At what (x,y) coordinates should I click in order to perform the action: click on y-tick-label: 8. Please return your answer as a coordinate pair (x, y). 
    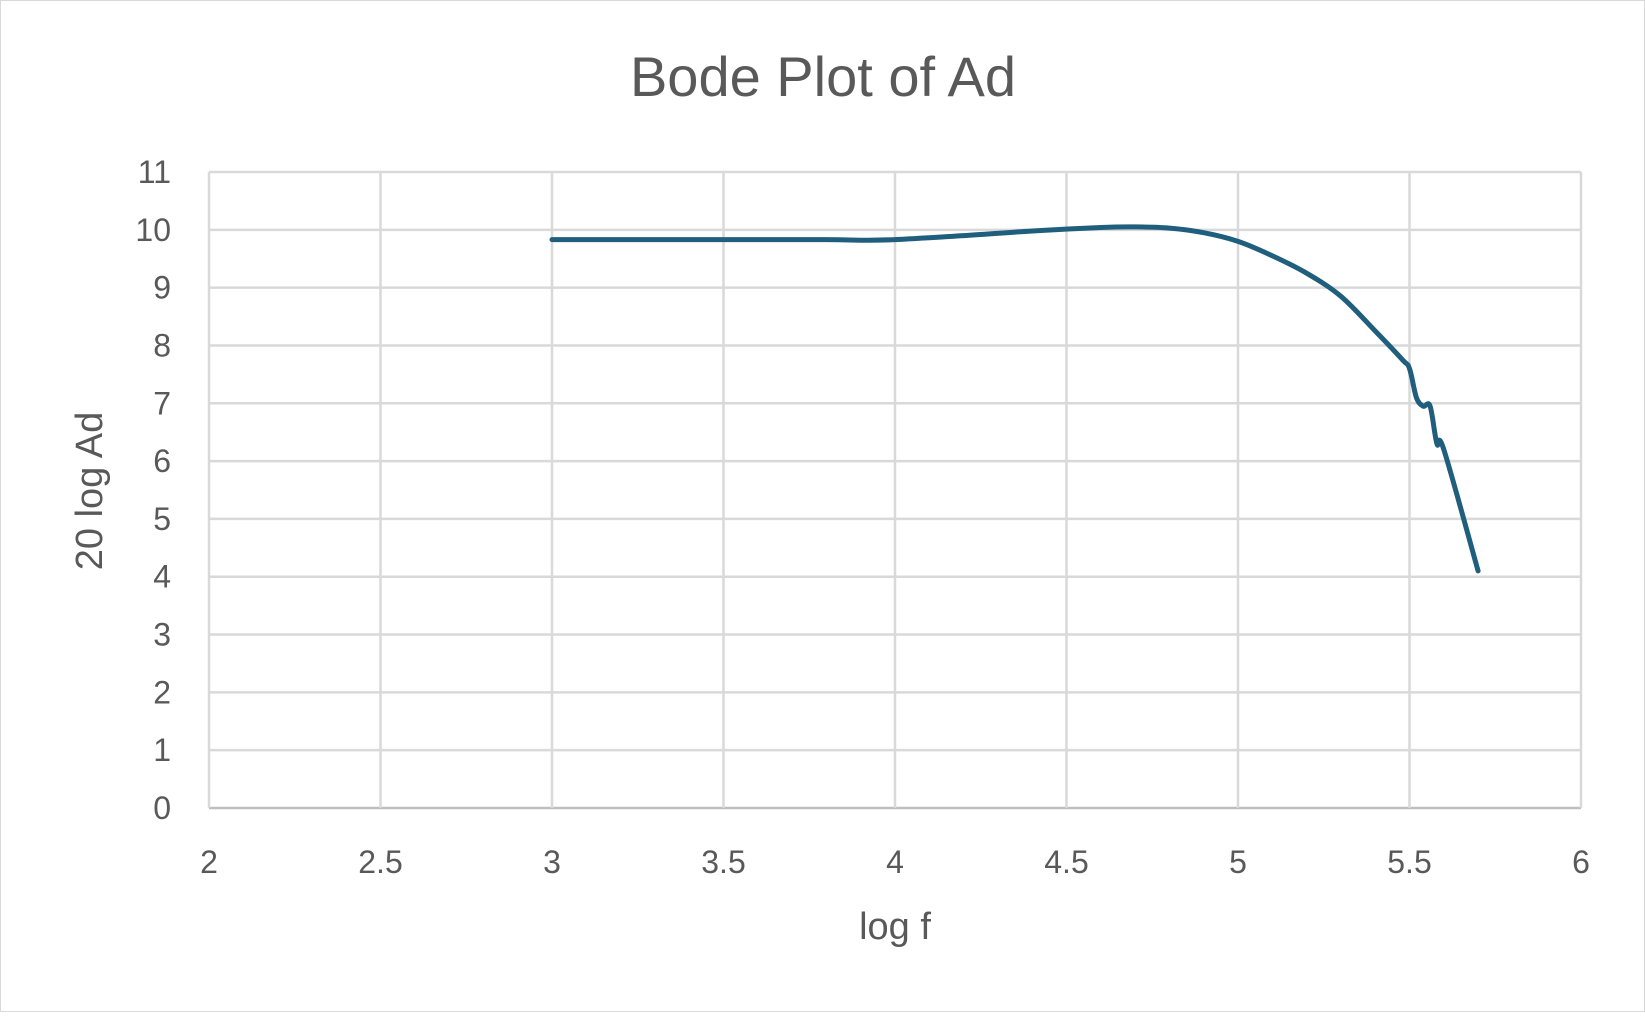
    Looking at the image, I should click on (162, 345).